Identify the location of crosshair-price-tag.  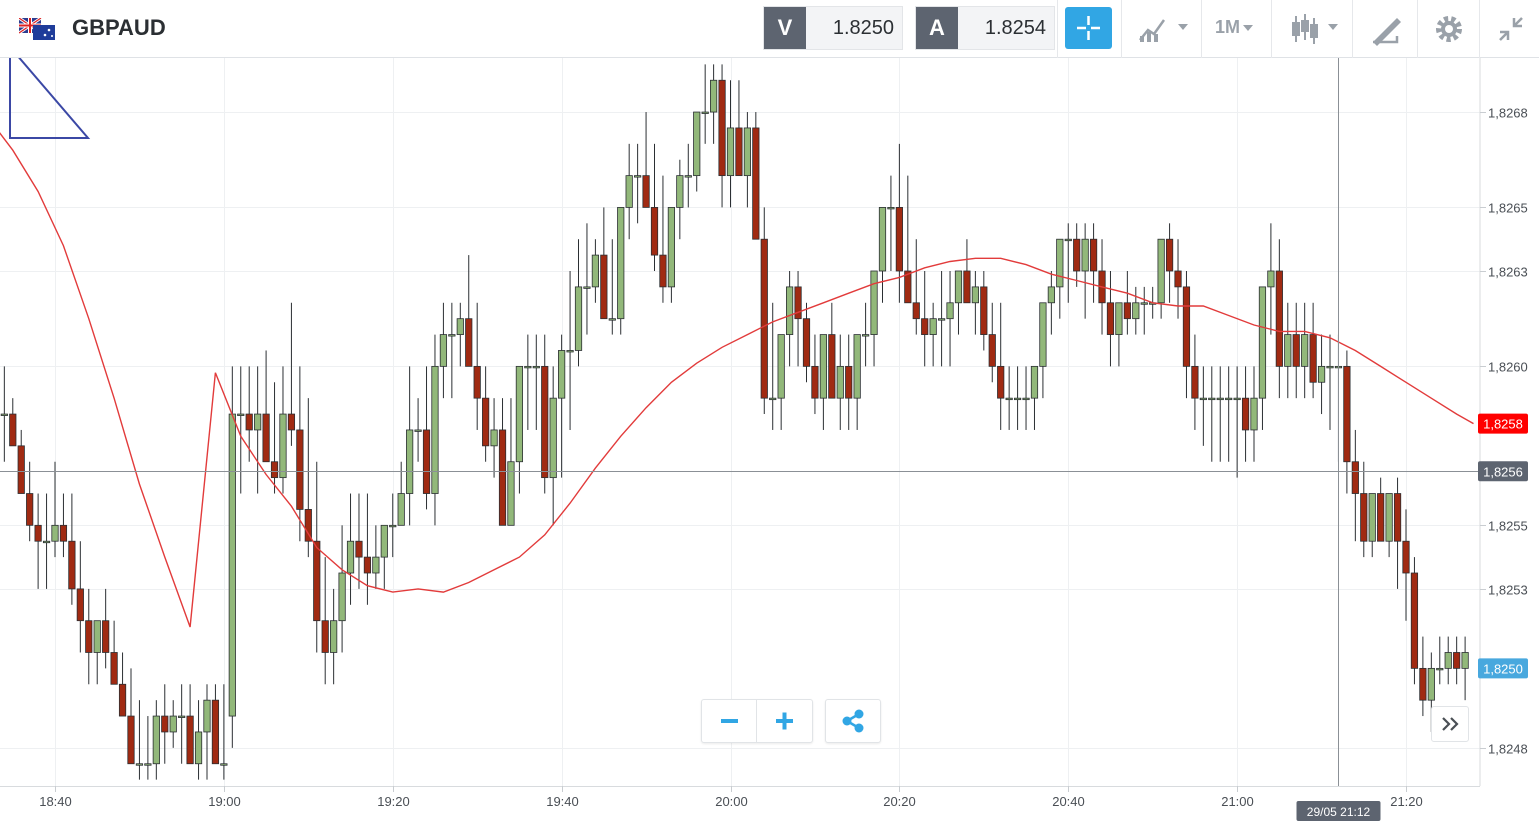
(1503, 471).